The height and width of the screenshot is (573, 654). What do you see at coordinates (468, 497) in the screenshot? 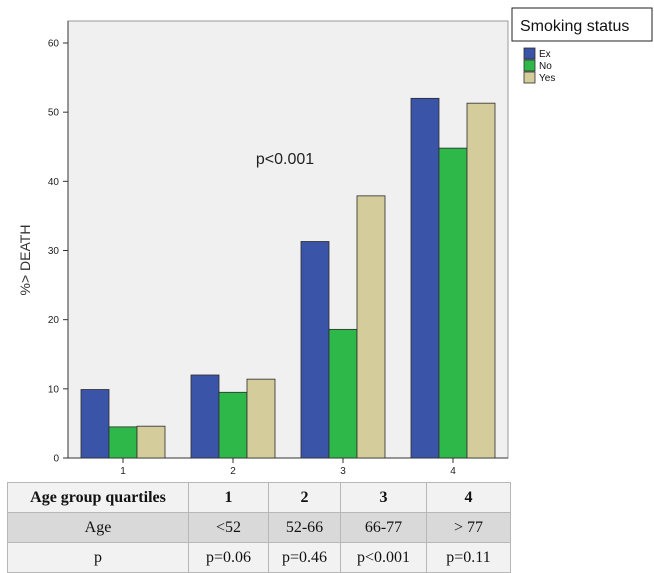
I see `table-header-cell: 4` at bounding box center [468, 497].